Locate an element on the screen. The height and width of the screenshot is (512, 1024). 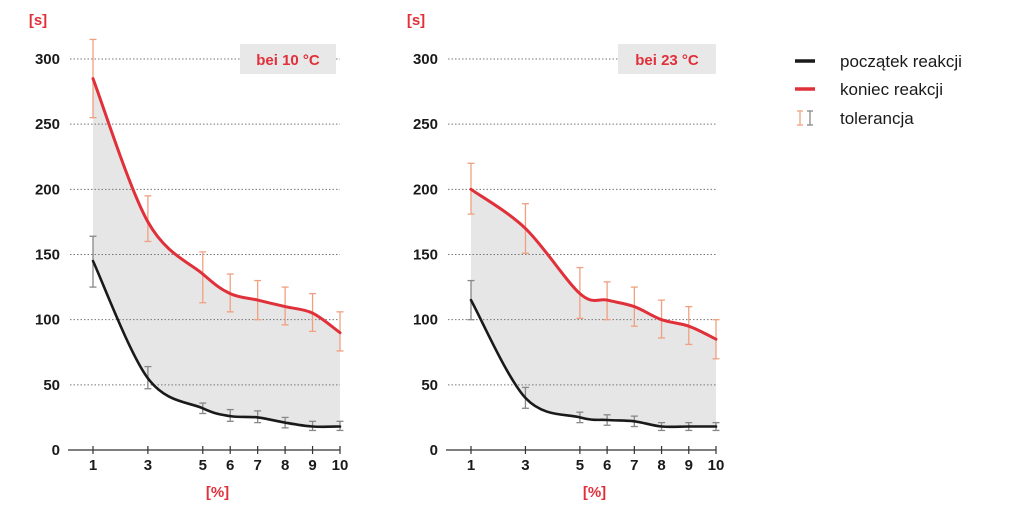
temperature-badge: bei 23 °C is located at coordinates (667, 60).